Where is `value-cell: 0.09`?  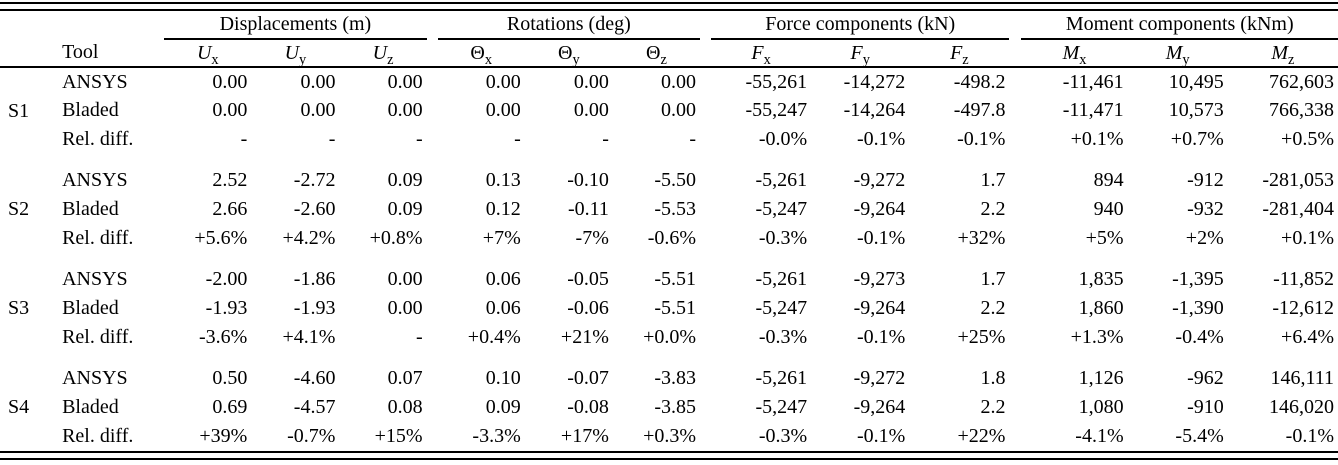 value-cell: 0.09 is located at coordinates (405, 180).